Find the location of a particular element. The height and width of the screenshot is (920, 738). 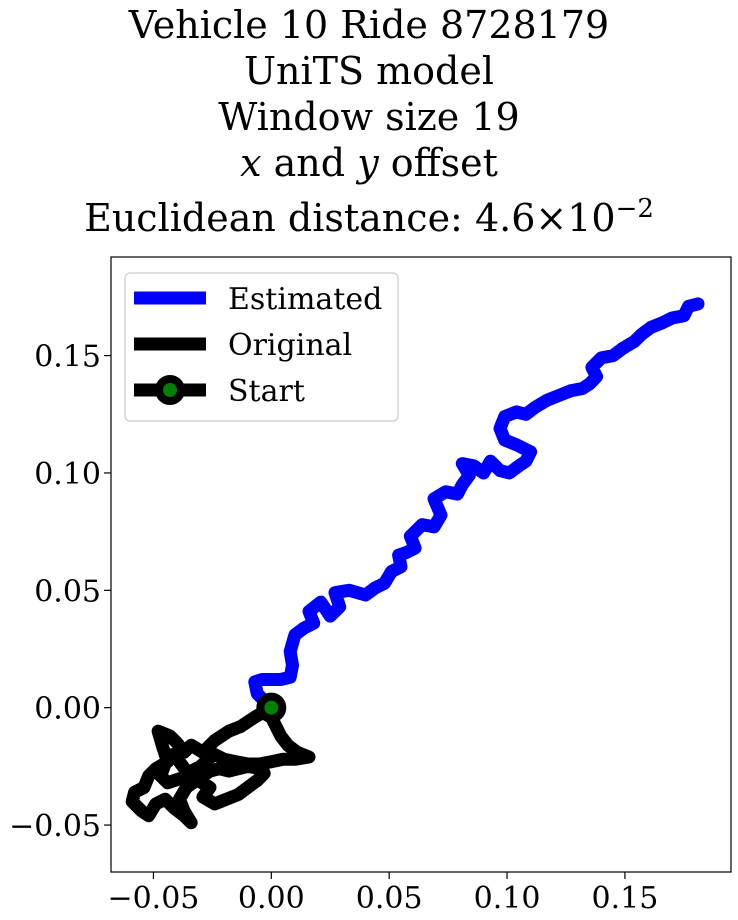

title-distance-label: Euclidean distance: is located at coordinates (279, 218).